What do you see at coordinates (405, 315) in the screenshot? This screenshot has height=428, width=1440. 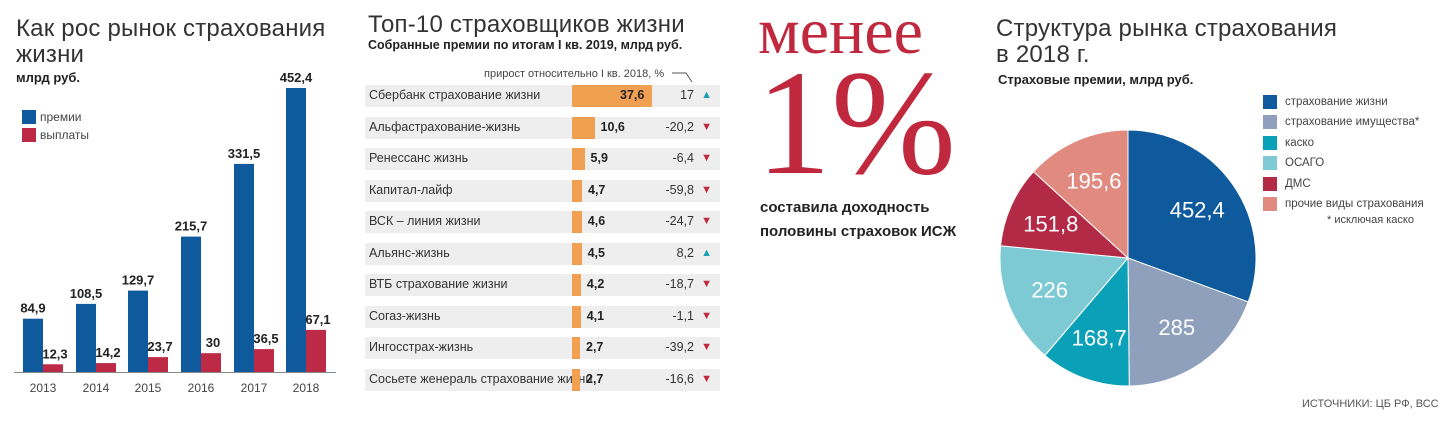 I see `insurer-name: Согаз-жизнь` at bounding box center [405, 315].